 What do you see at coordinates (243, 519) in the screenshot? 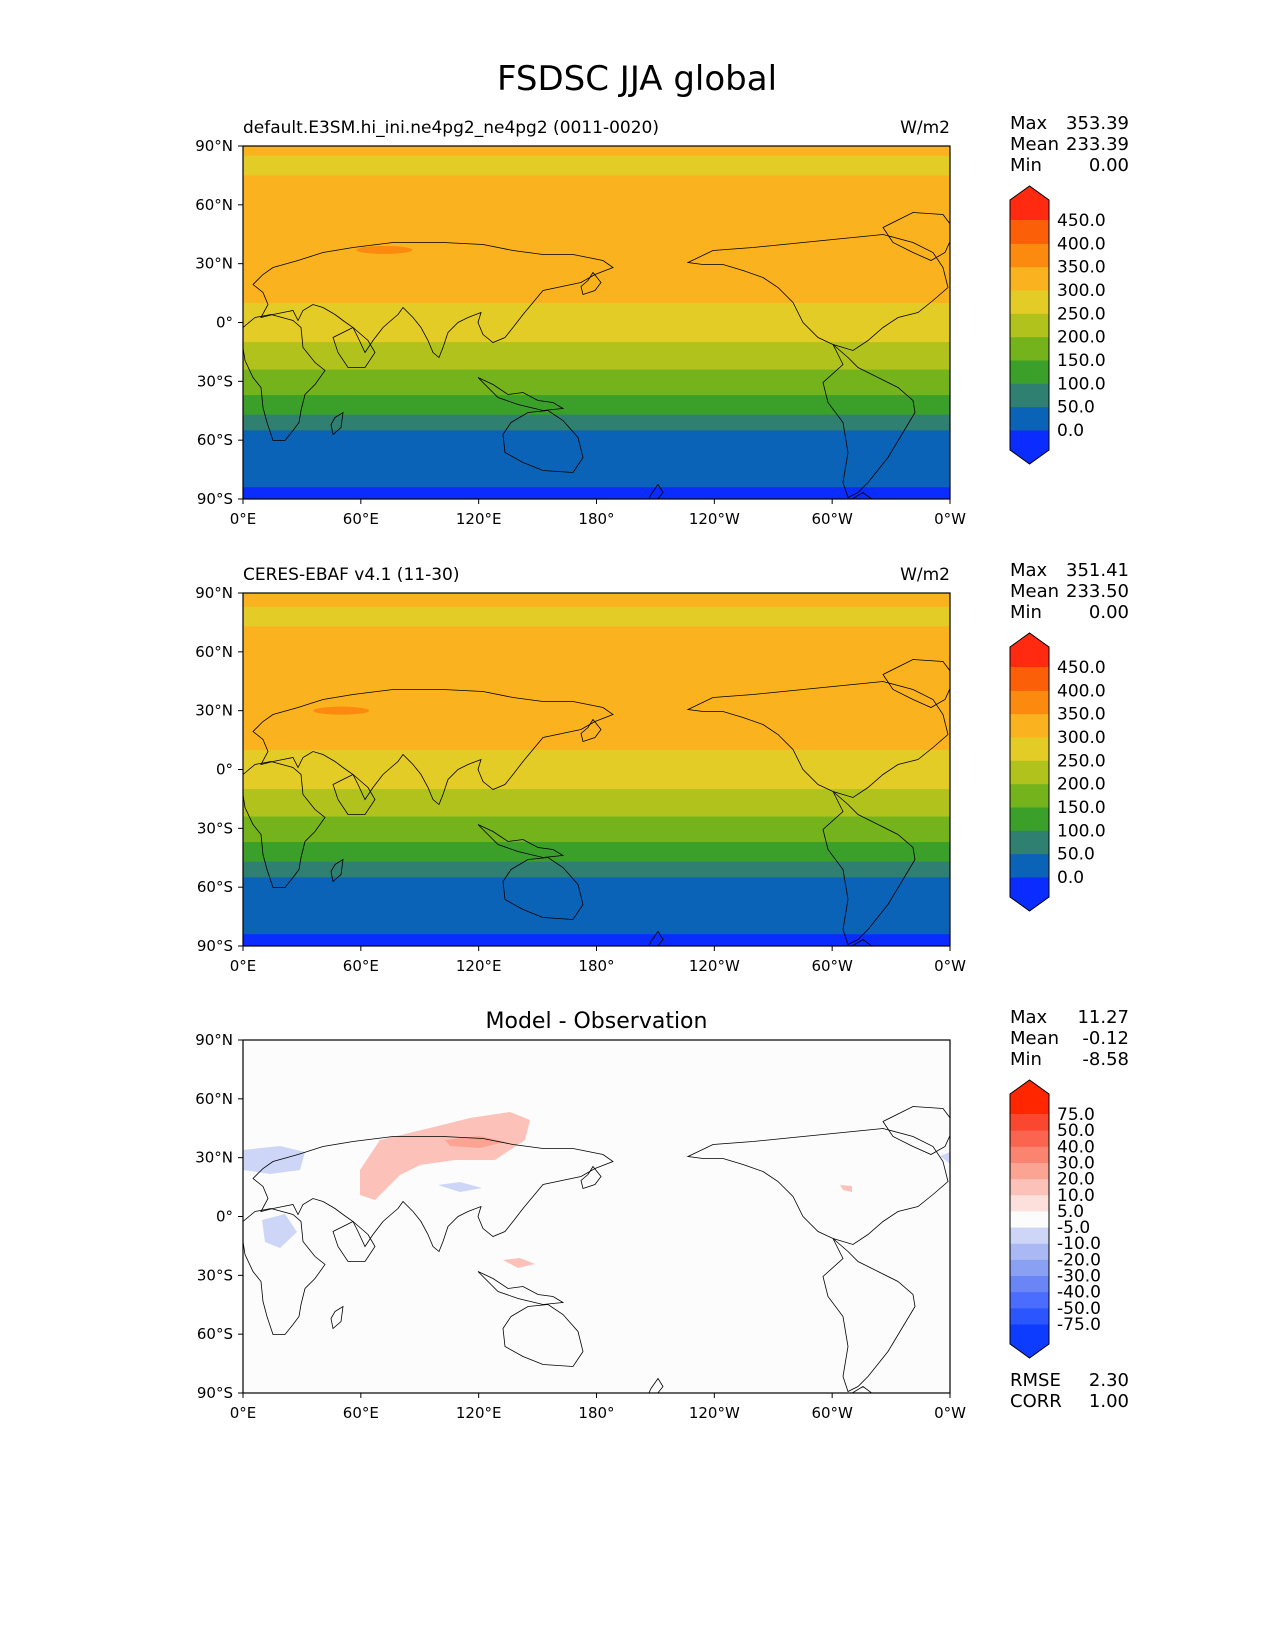
I see `x-tick-label: 0°E` at bounding box center [243, 519].